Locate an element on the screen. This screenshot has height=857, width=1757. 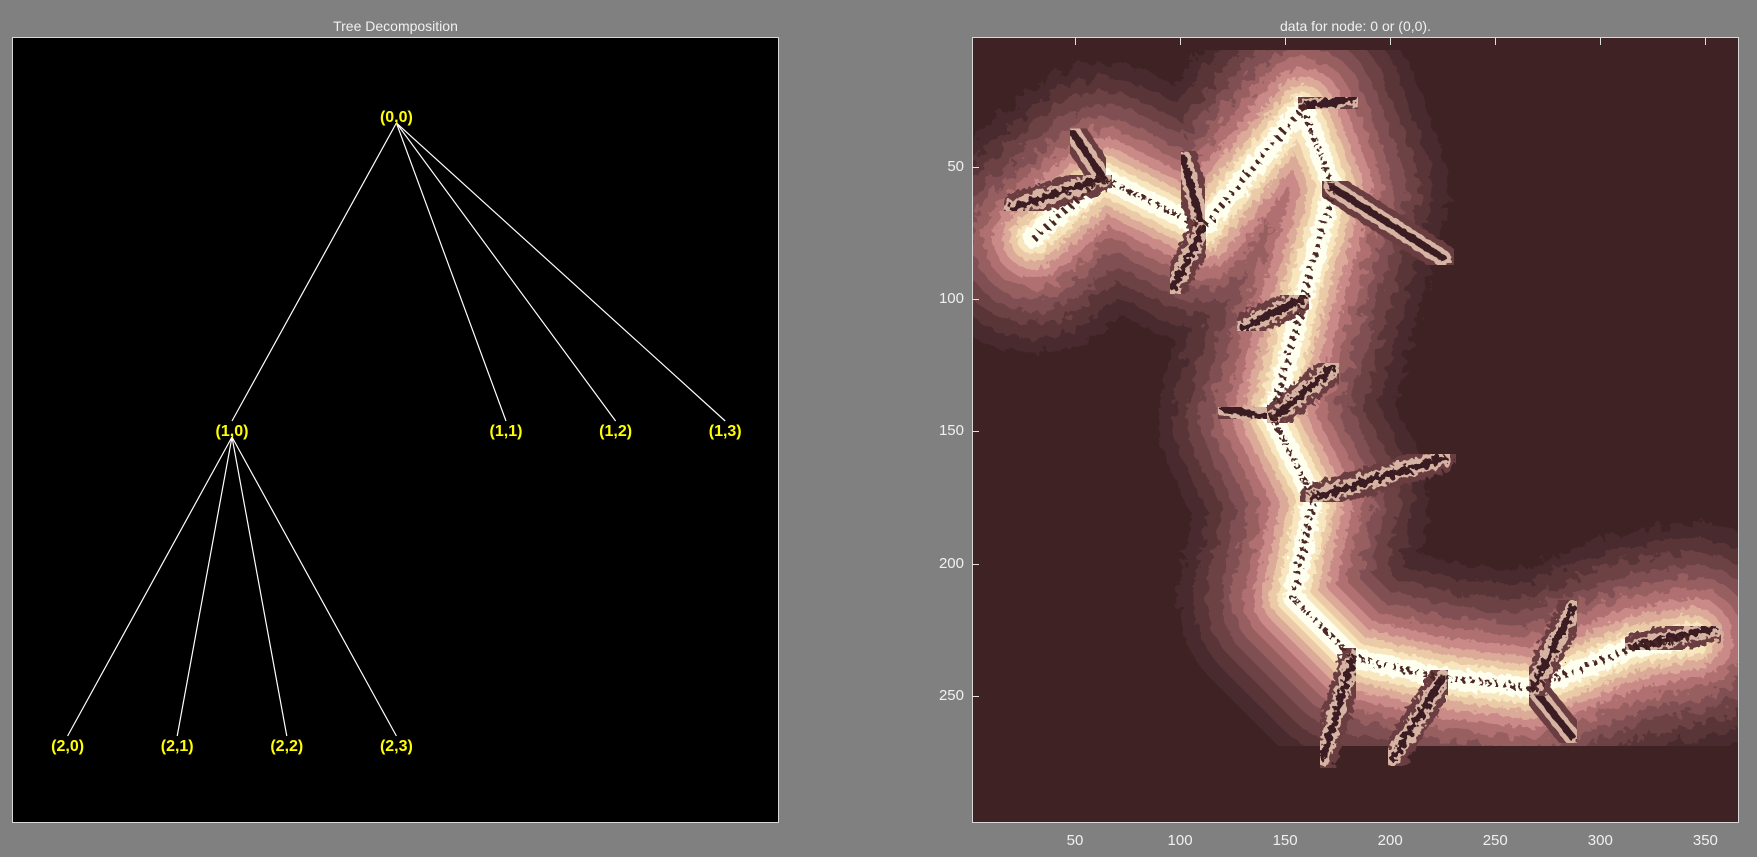
y-tick-label: 100 is located at coordinates (951, 298).